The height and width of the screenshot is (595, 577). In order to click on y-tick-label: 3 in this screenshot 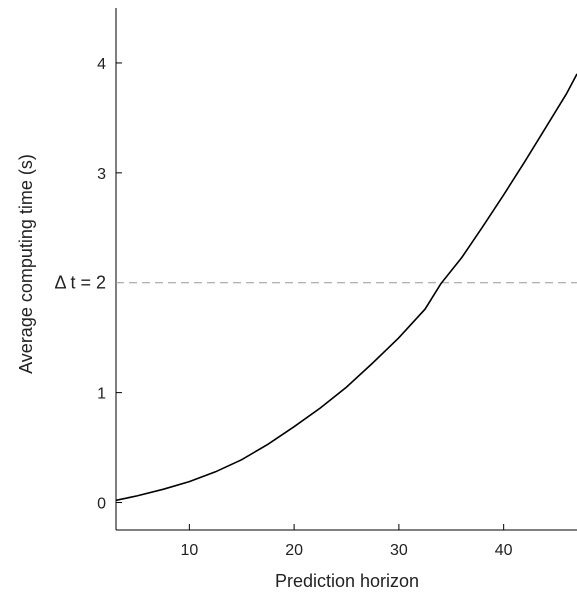, I will do `click(101, 174)`.